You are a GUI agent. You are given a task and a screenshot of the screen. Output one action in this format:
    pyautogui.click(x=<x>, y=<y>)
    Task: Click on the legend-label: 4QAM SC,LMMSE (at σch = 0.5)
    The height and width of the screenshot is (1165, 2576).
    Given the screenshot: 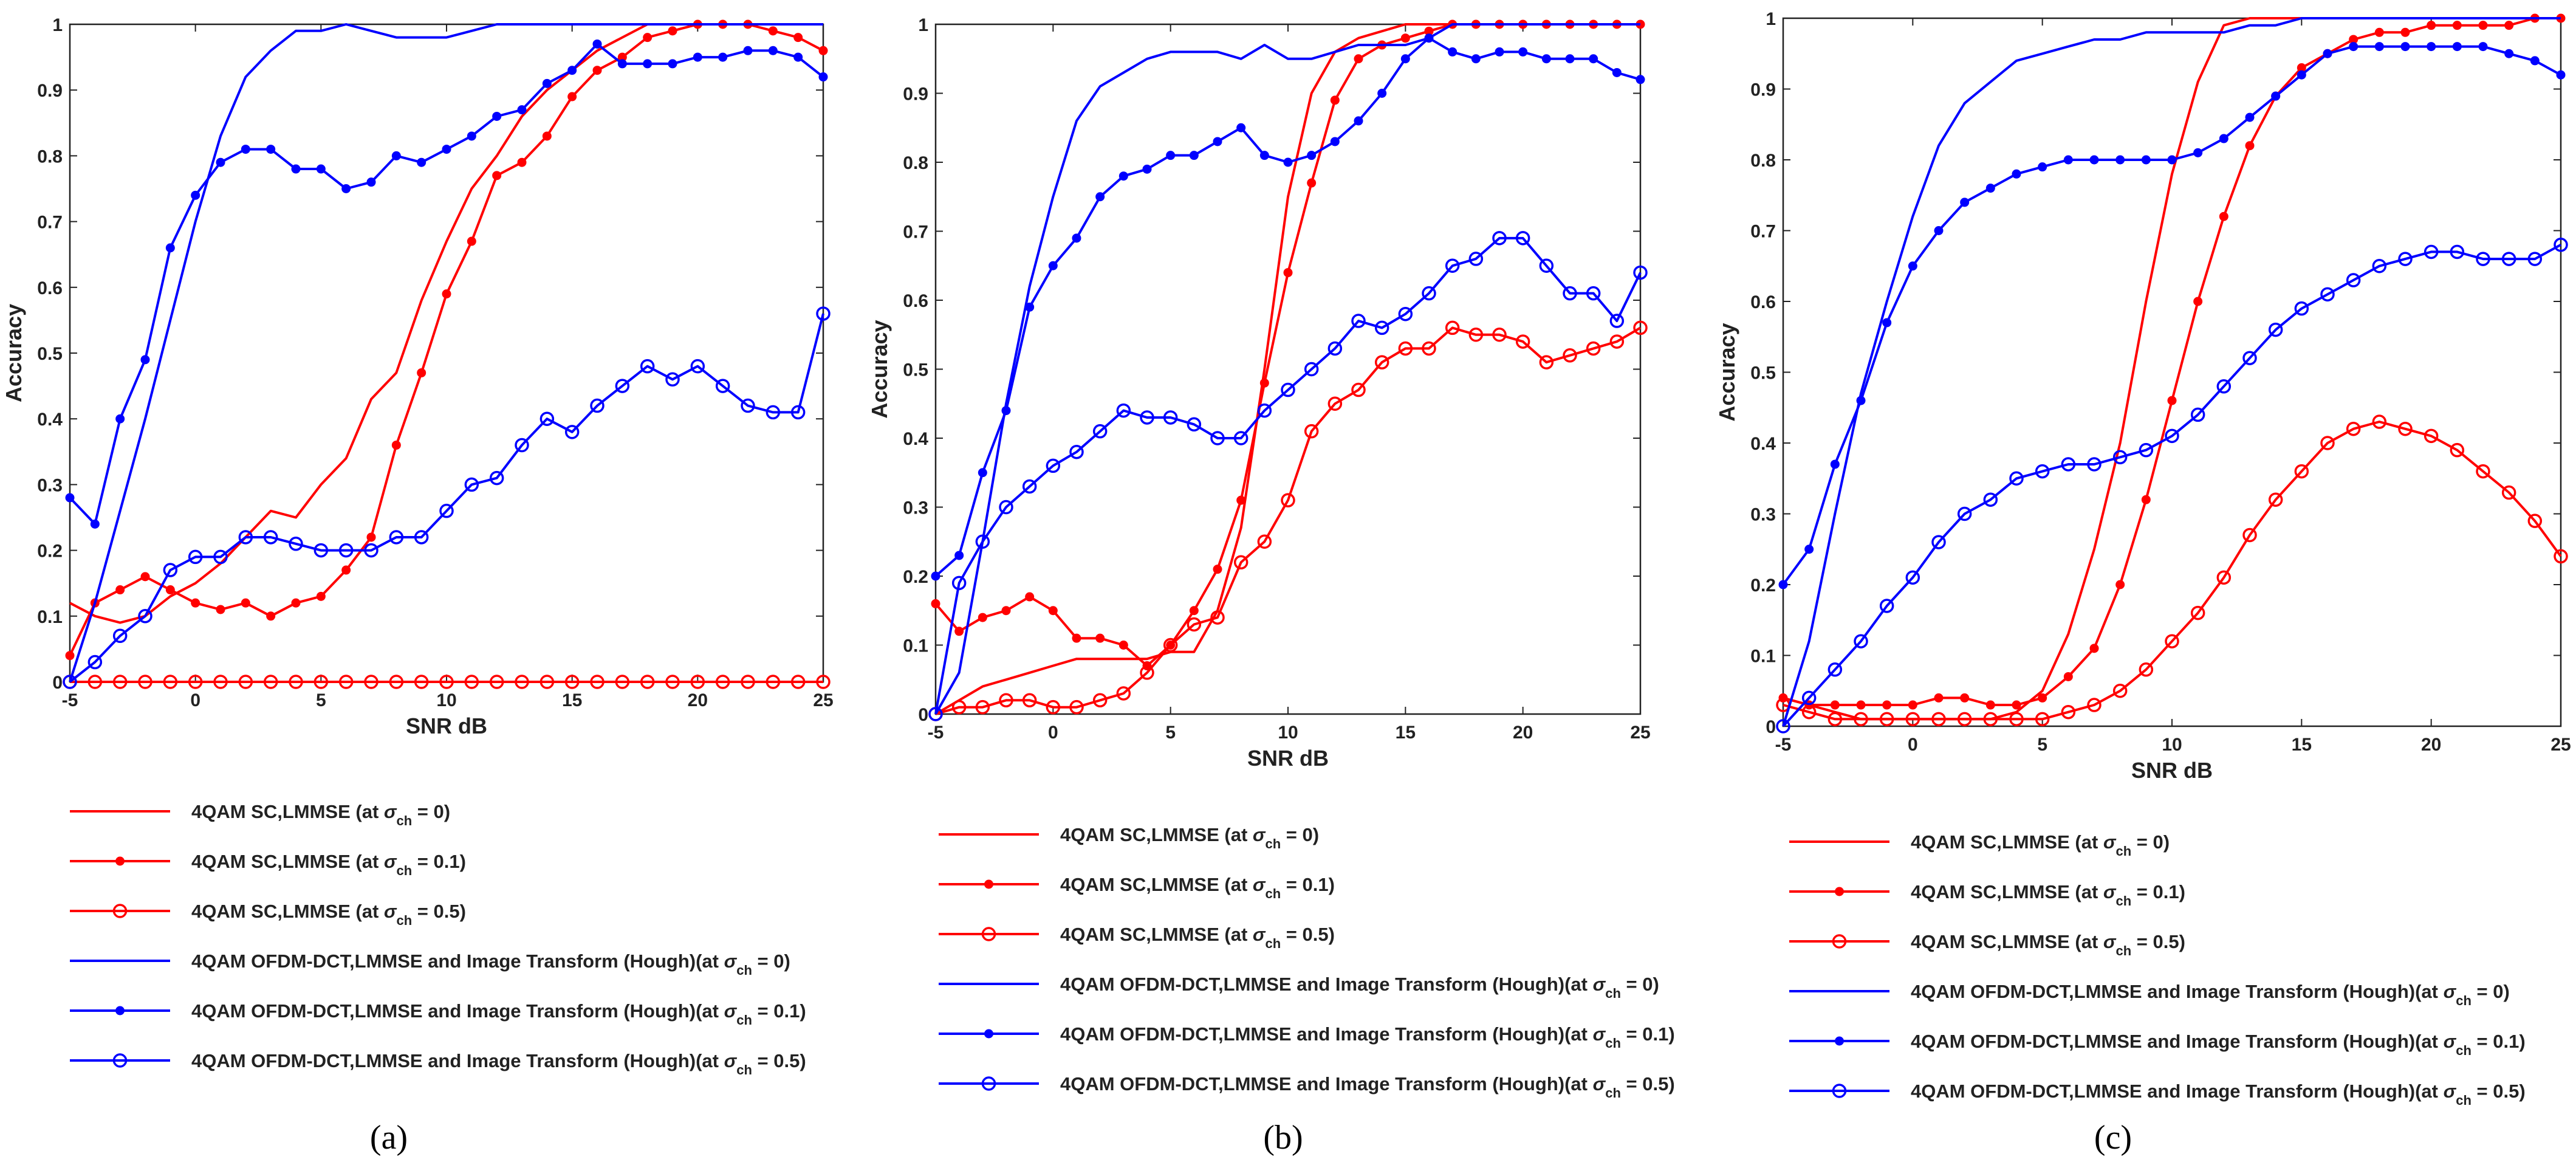 What is the action you would take?
    pyautogui.click(x=1197, y=938)
    